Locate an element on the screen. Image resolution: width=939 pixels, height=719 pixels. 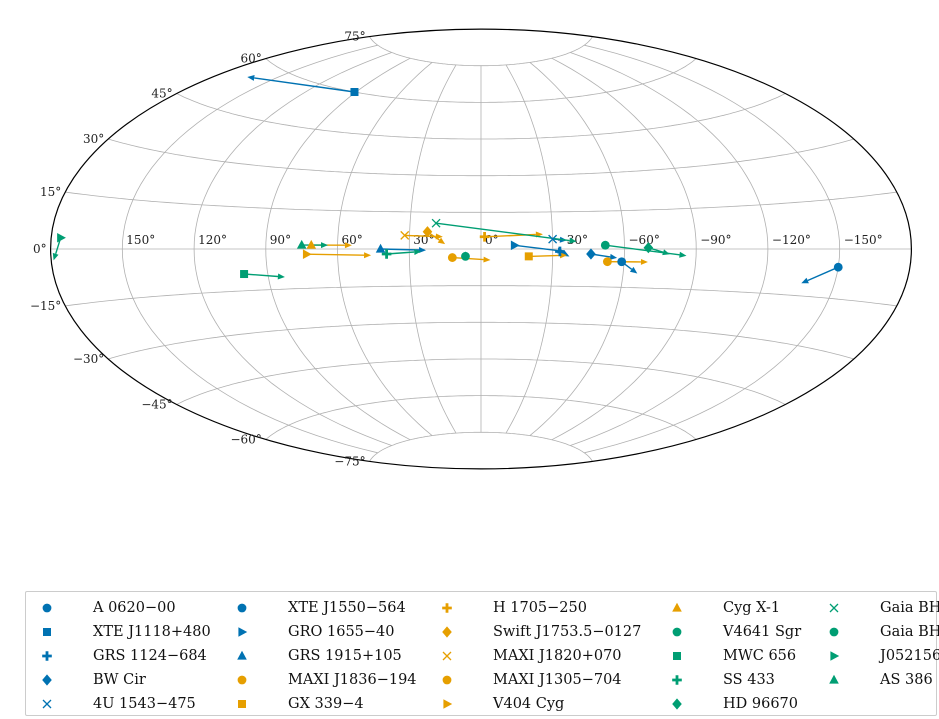
legend-label: MWC 656 is located at coordinates (760, 656).